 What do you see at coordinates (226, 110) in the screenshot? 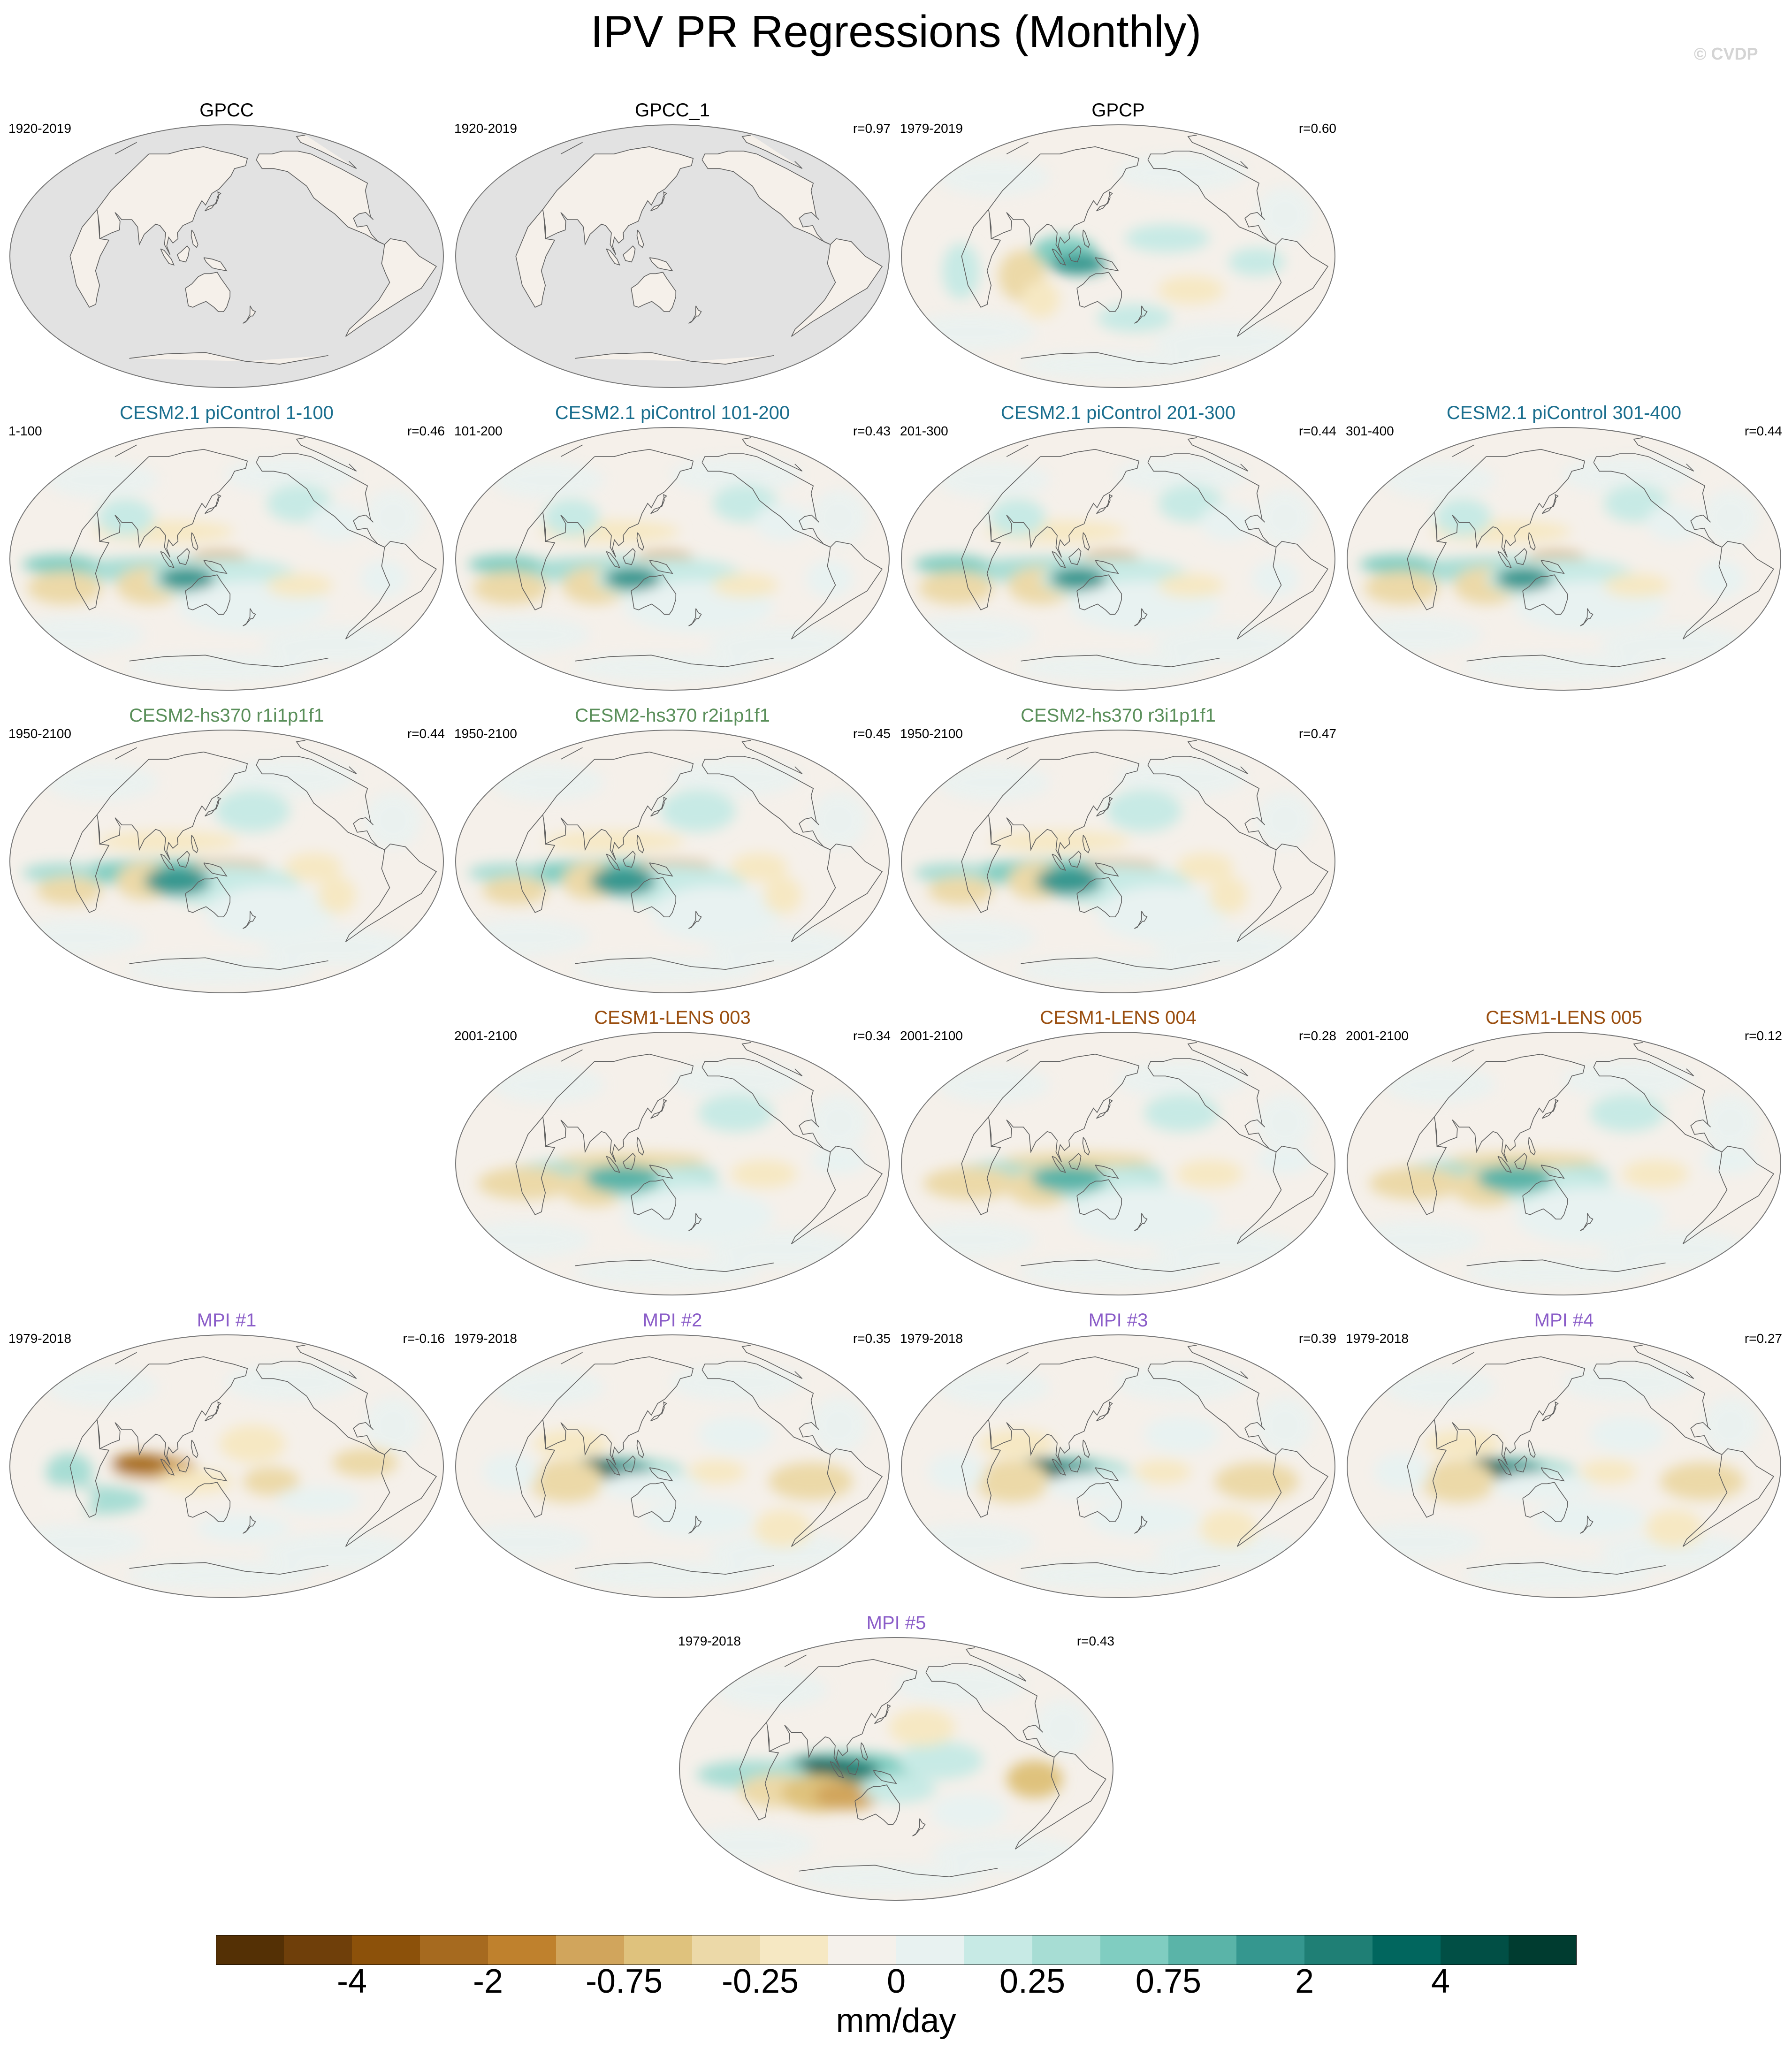
I see `panel-title: GPCC` at bounding box center [226, 110].